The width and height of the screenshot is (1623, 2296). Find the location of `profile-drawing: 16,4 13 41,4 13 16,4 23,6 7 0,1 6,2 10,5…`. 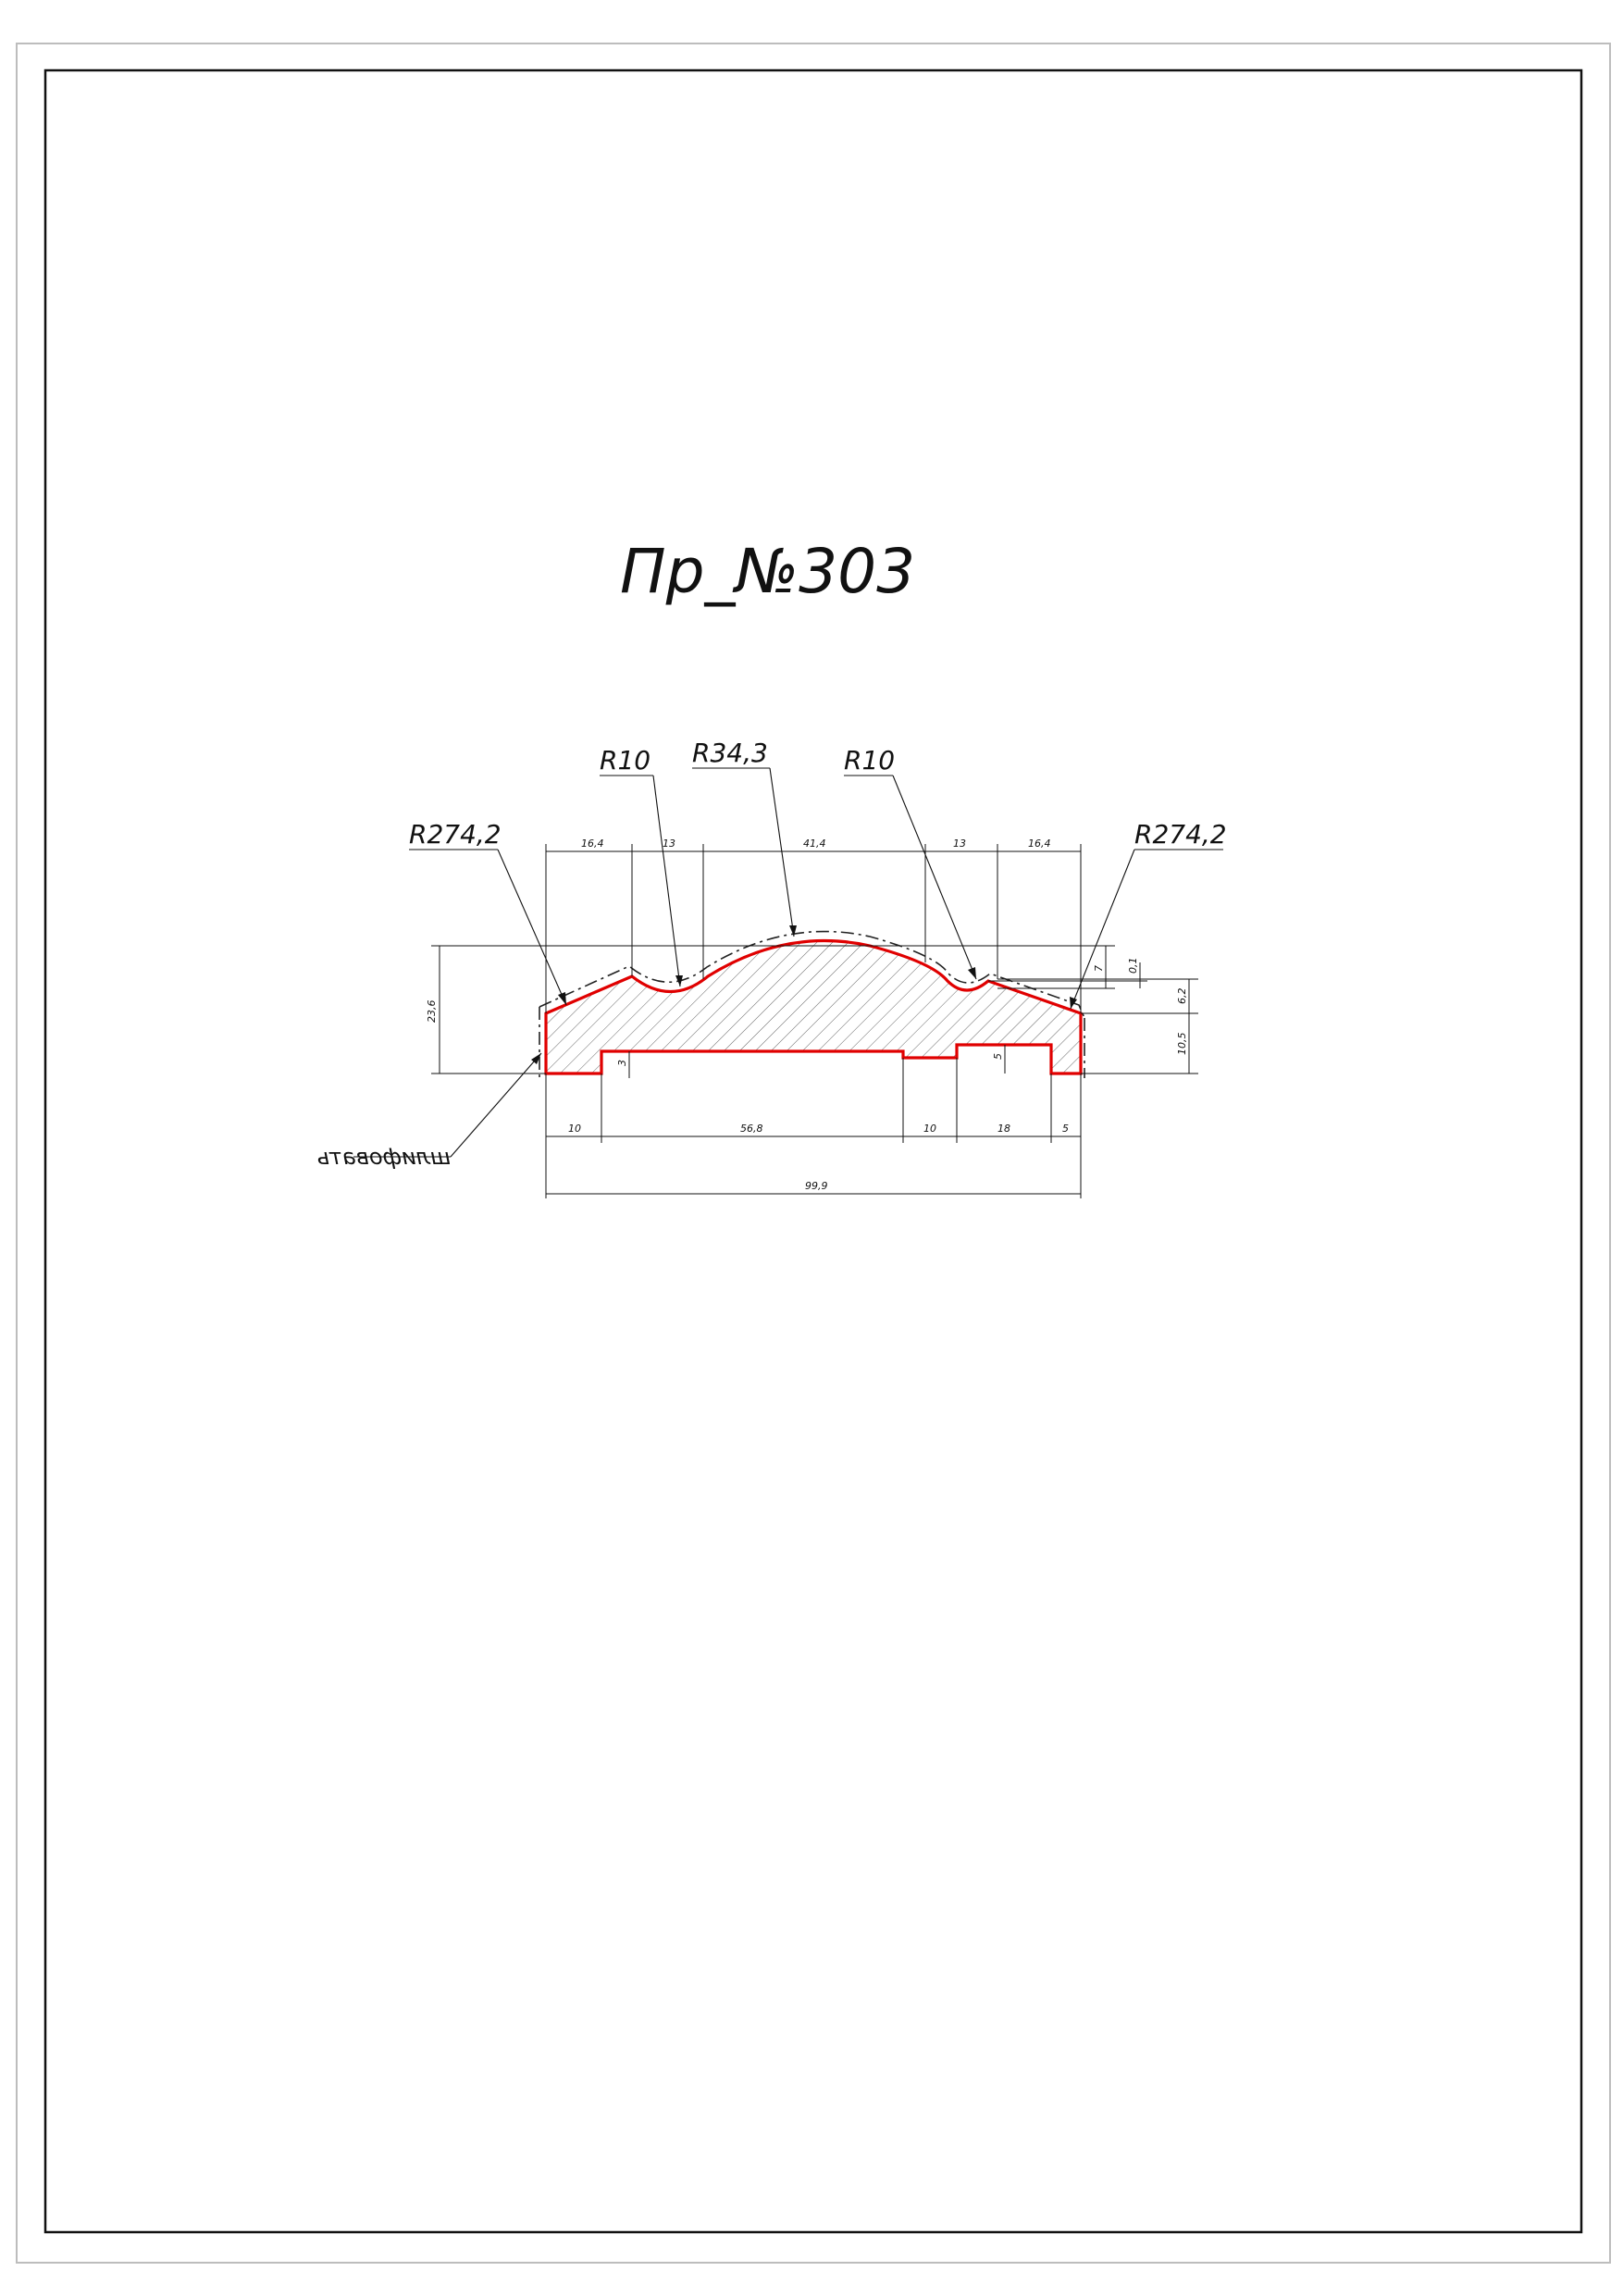

profile-drawing: 16,4 13 41,4 13 16,4 23,6 7 0,1 6,2 10,5… is located at coordinates (771, 968).